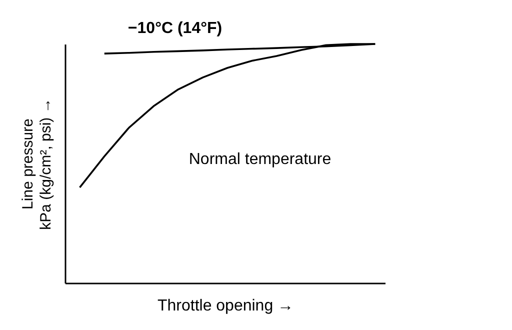 The image size is (512, 330). I want to click on annotation: Normal temperature, so click(260, 159).